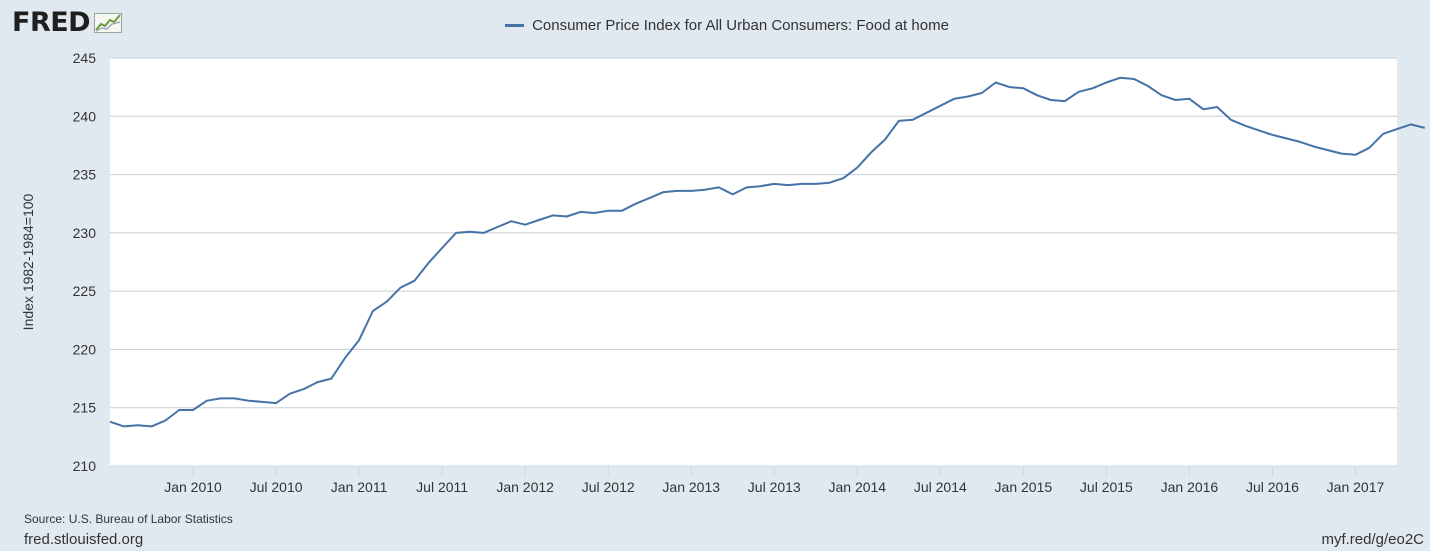  What do you see at coordinates (1356, 487) in the screenshot?
I see `x-tick-label: Jan 2017` at bounding box center [1356, 487].